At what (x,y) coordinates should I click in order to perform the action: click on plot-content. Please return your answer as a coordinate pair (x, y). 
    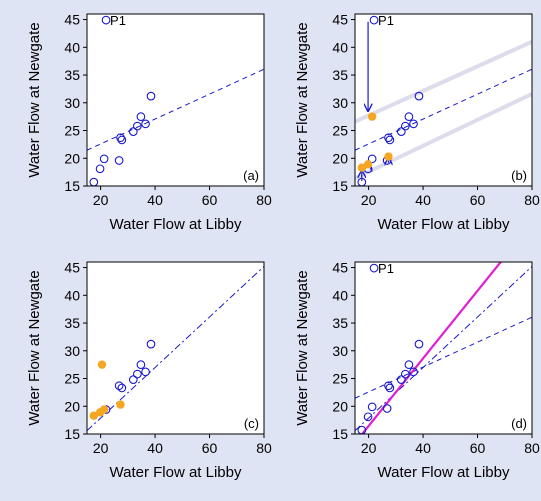
    Looking at the image, I should click on (175, 349).